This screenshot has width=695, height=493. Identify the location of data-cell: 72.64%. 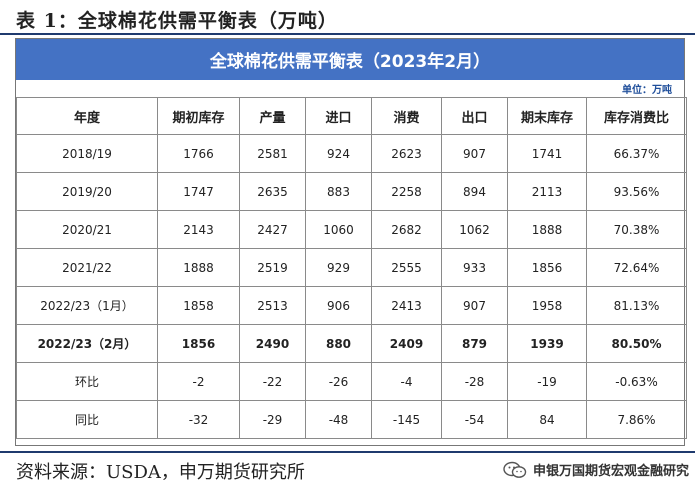
(636, 267).